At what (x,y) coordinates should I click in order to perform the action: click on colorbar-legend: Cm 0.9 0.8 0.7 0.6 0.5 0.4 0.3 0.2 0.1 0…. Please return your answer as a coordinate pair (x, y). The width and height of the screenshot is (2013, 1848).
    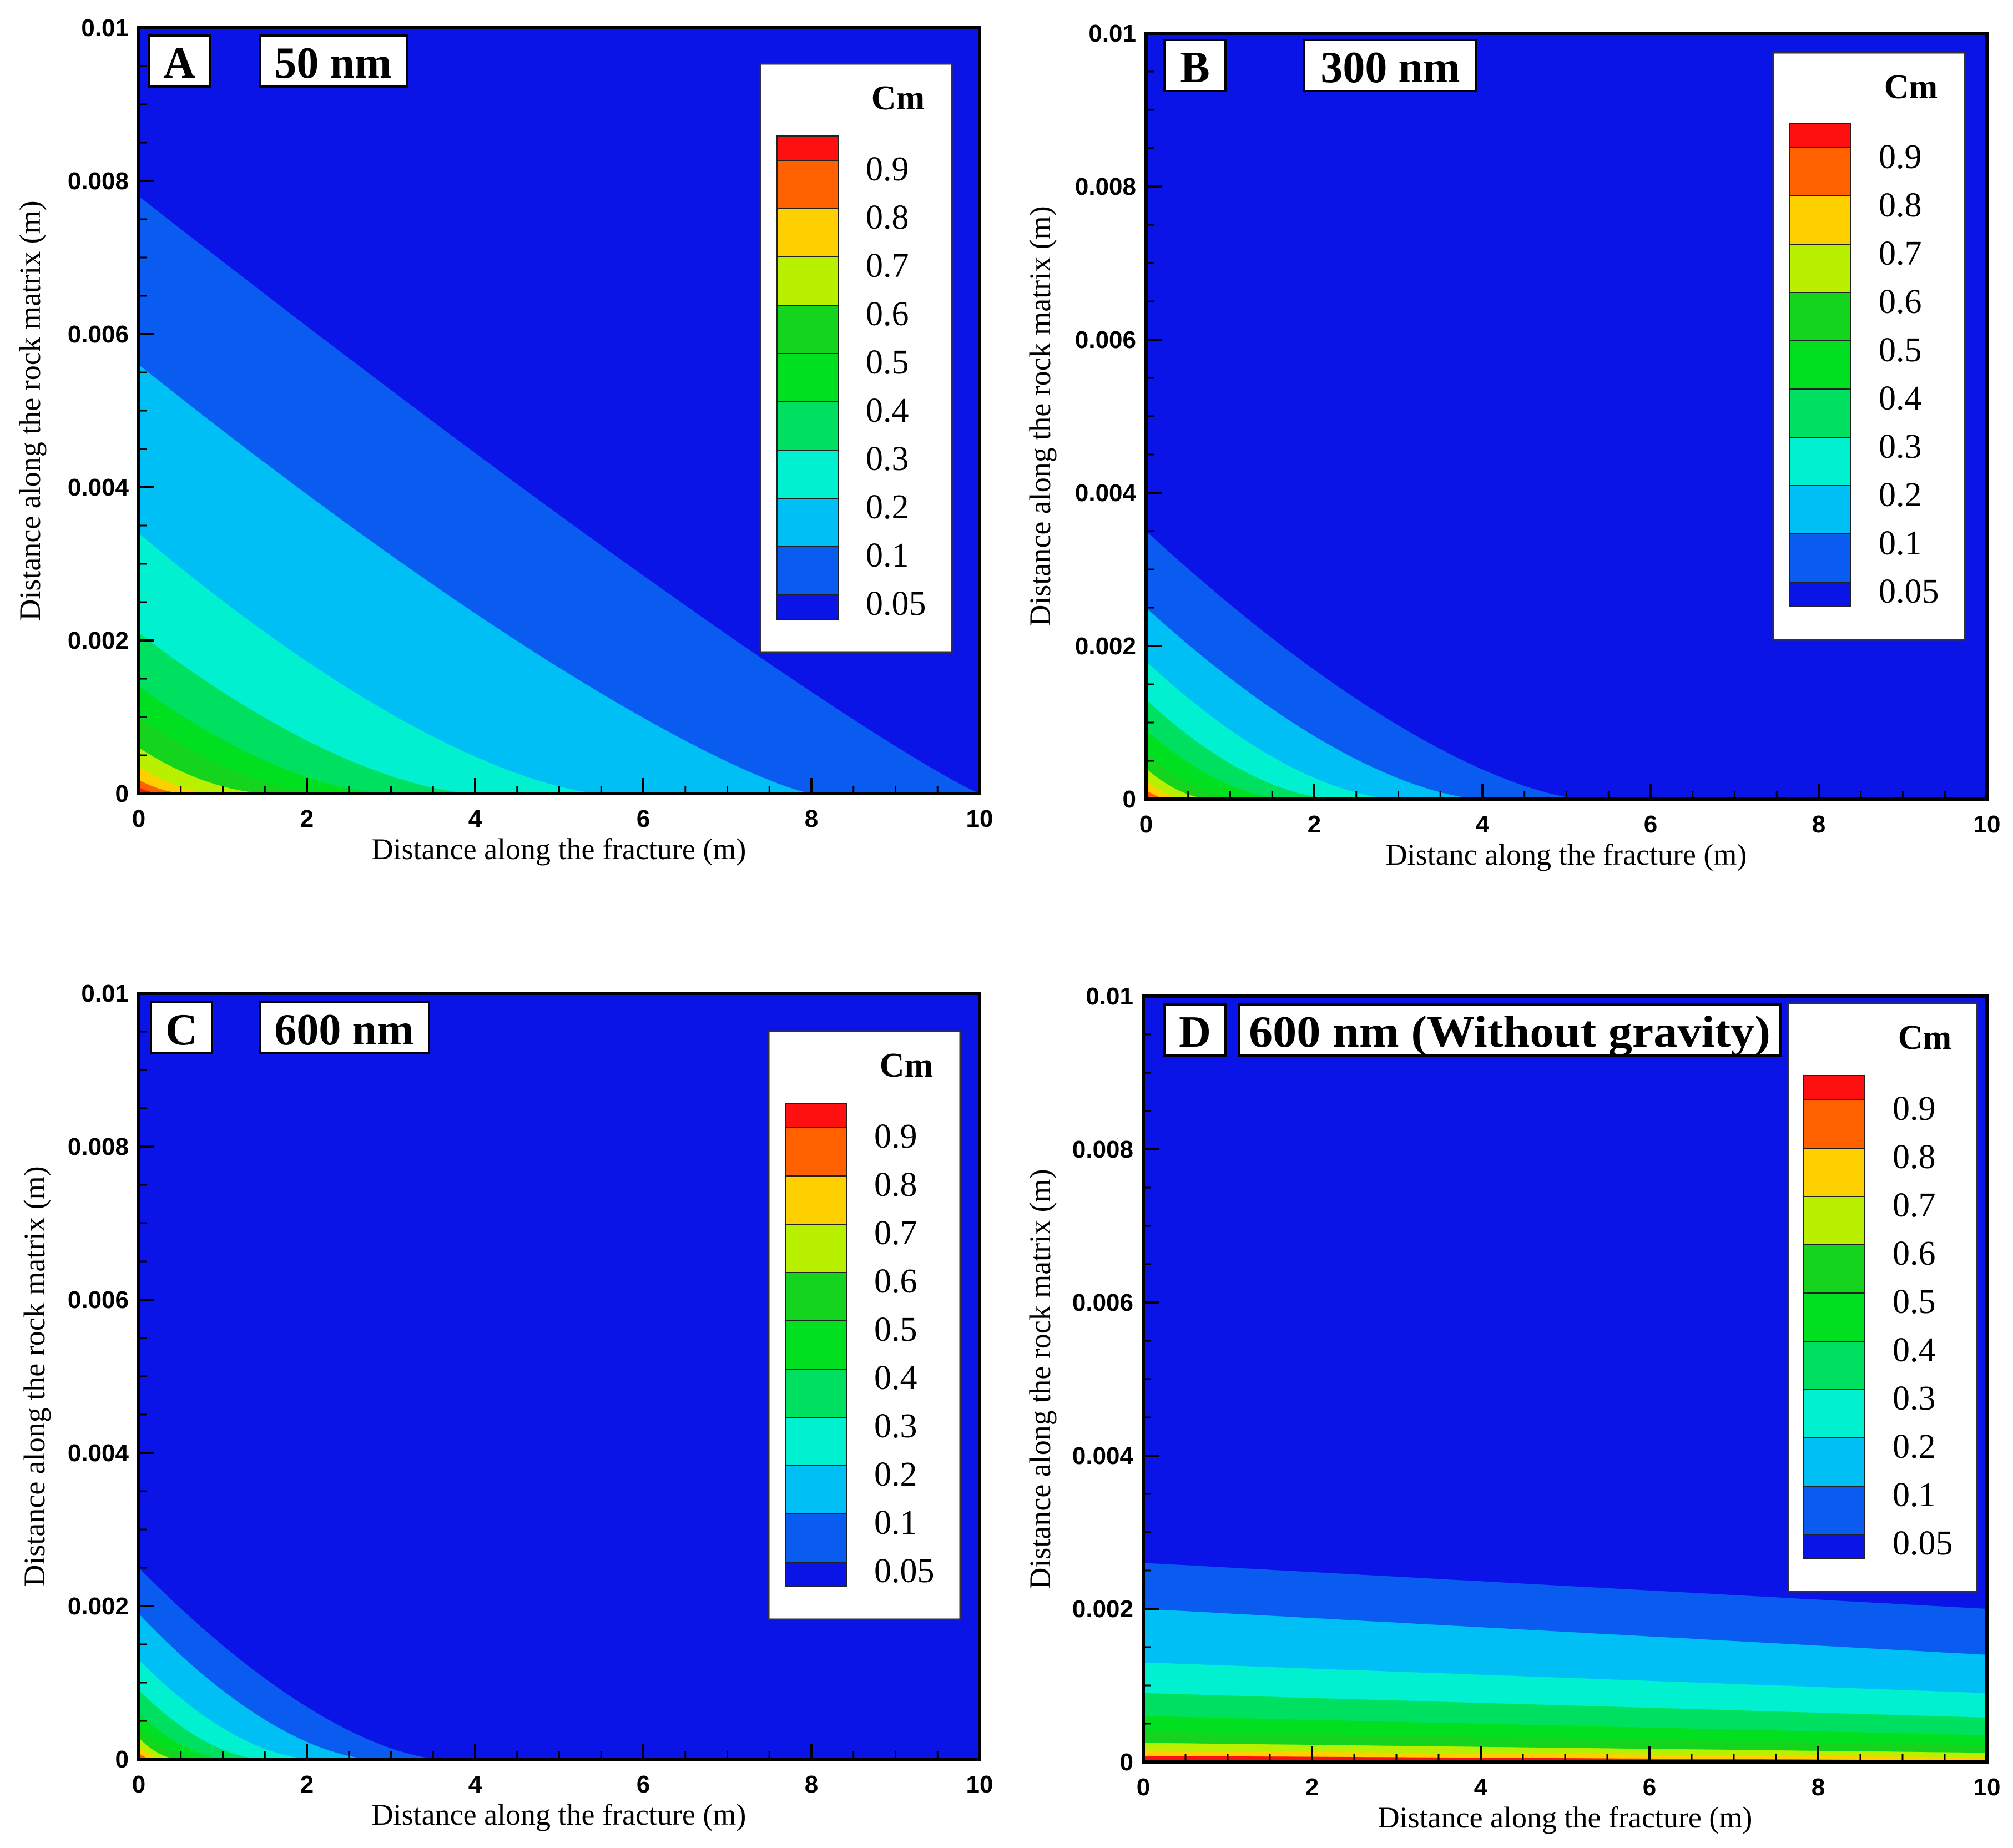
    Looking at the image, I should click on (856, 358).